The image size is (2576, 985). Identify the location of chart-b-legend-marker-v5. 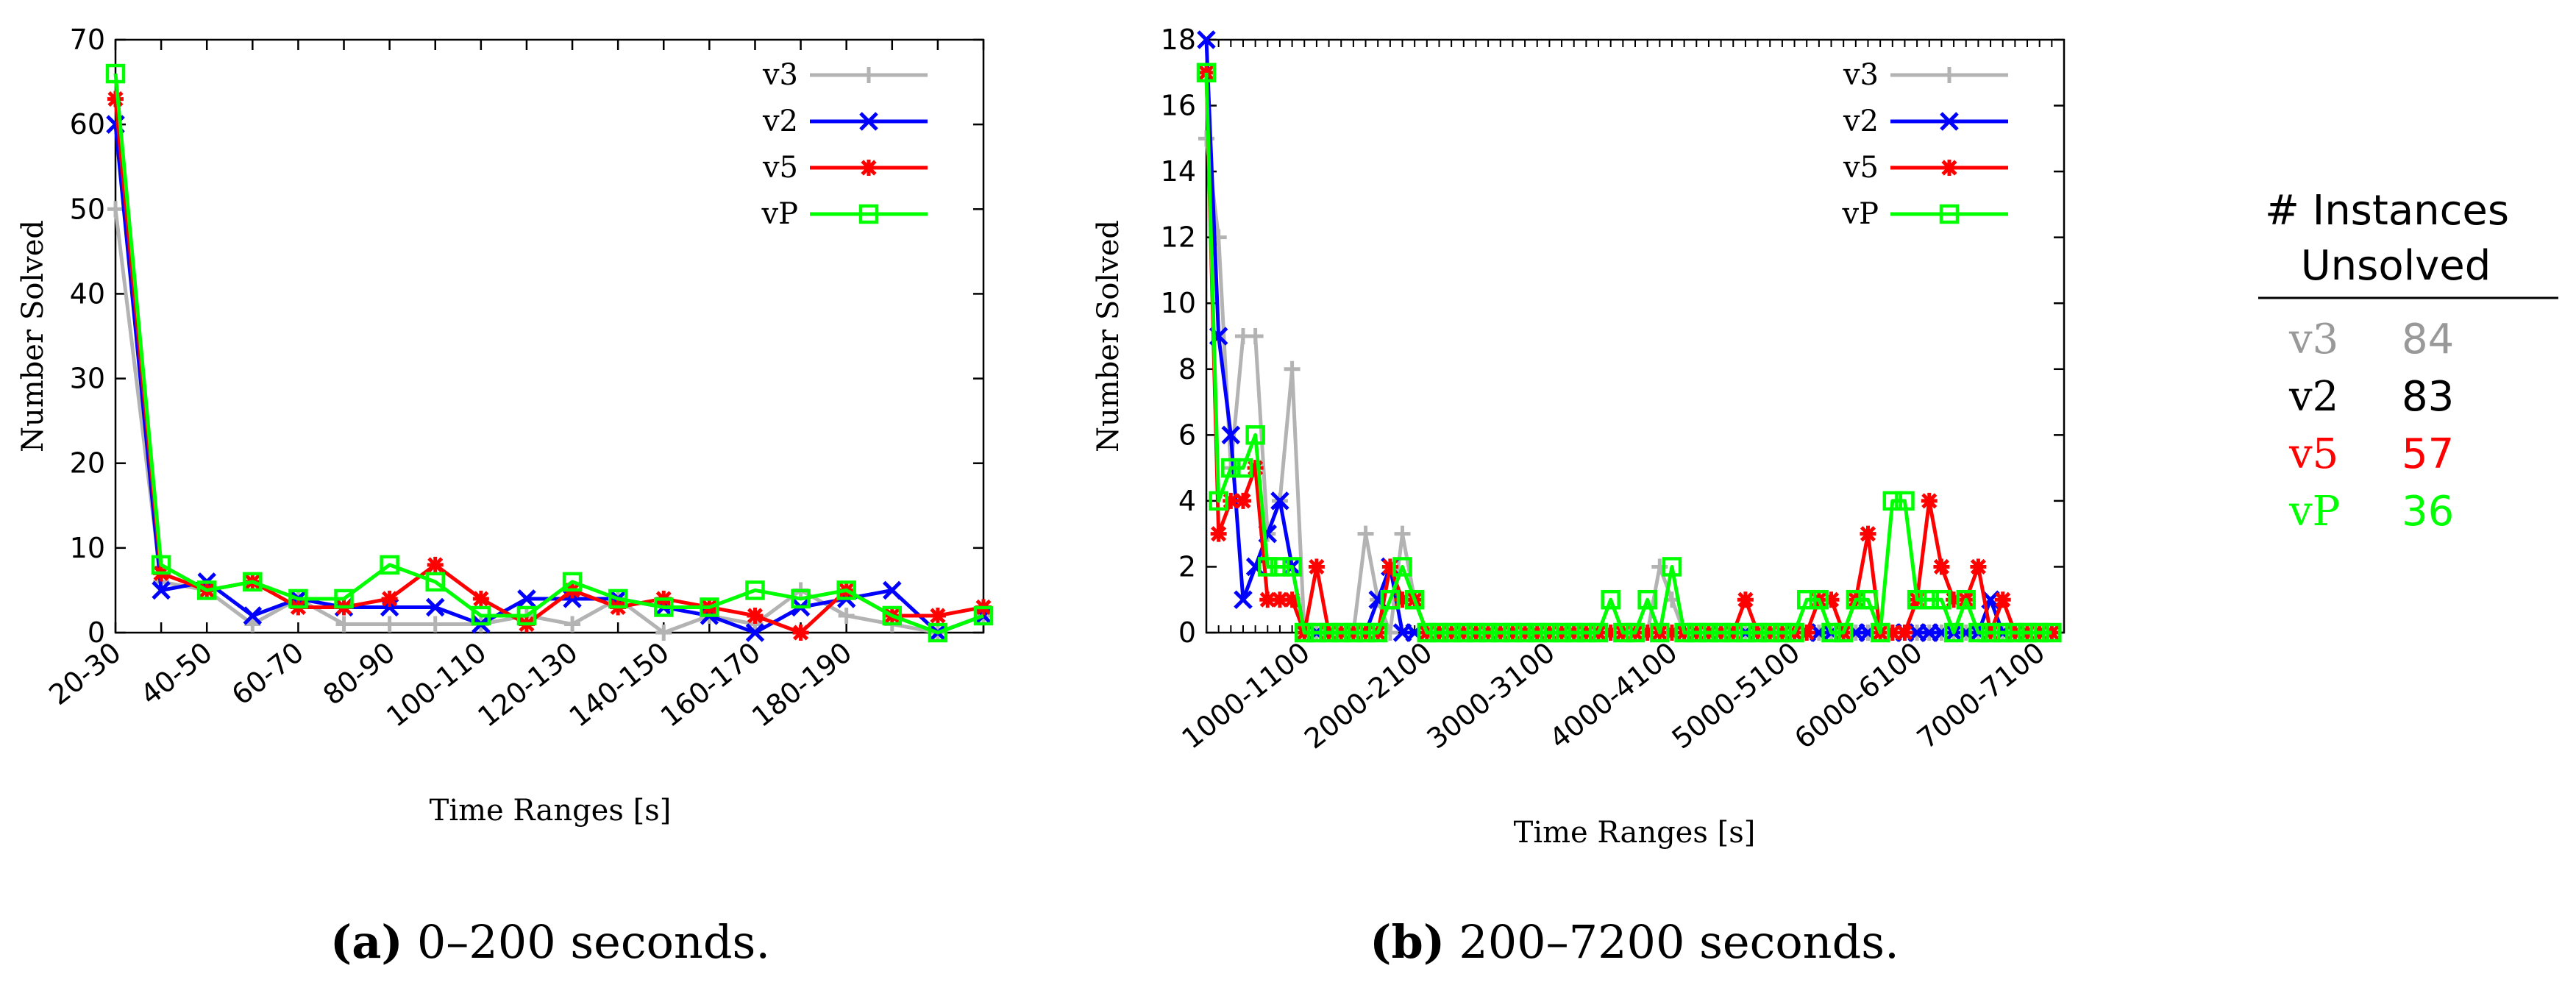
(1949, 168).